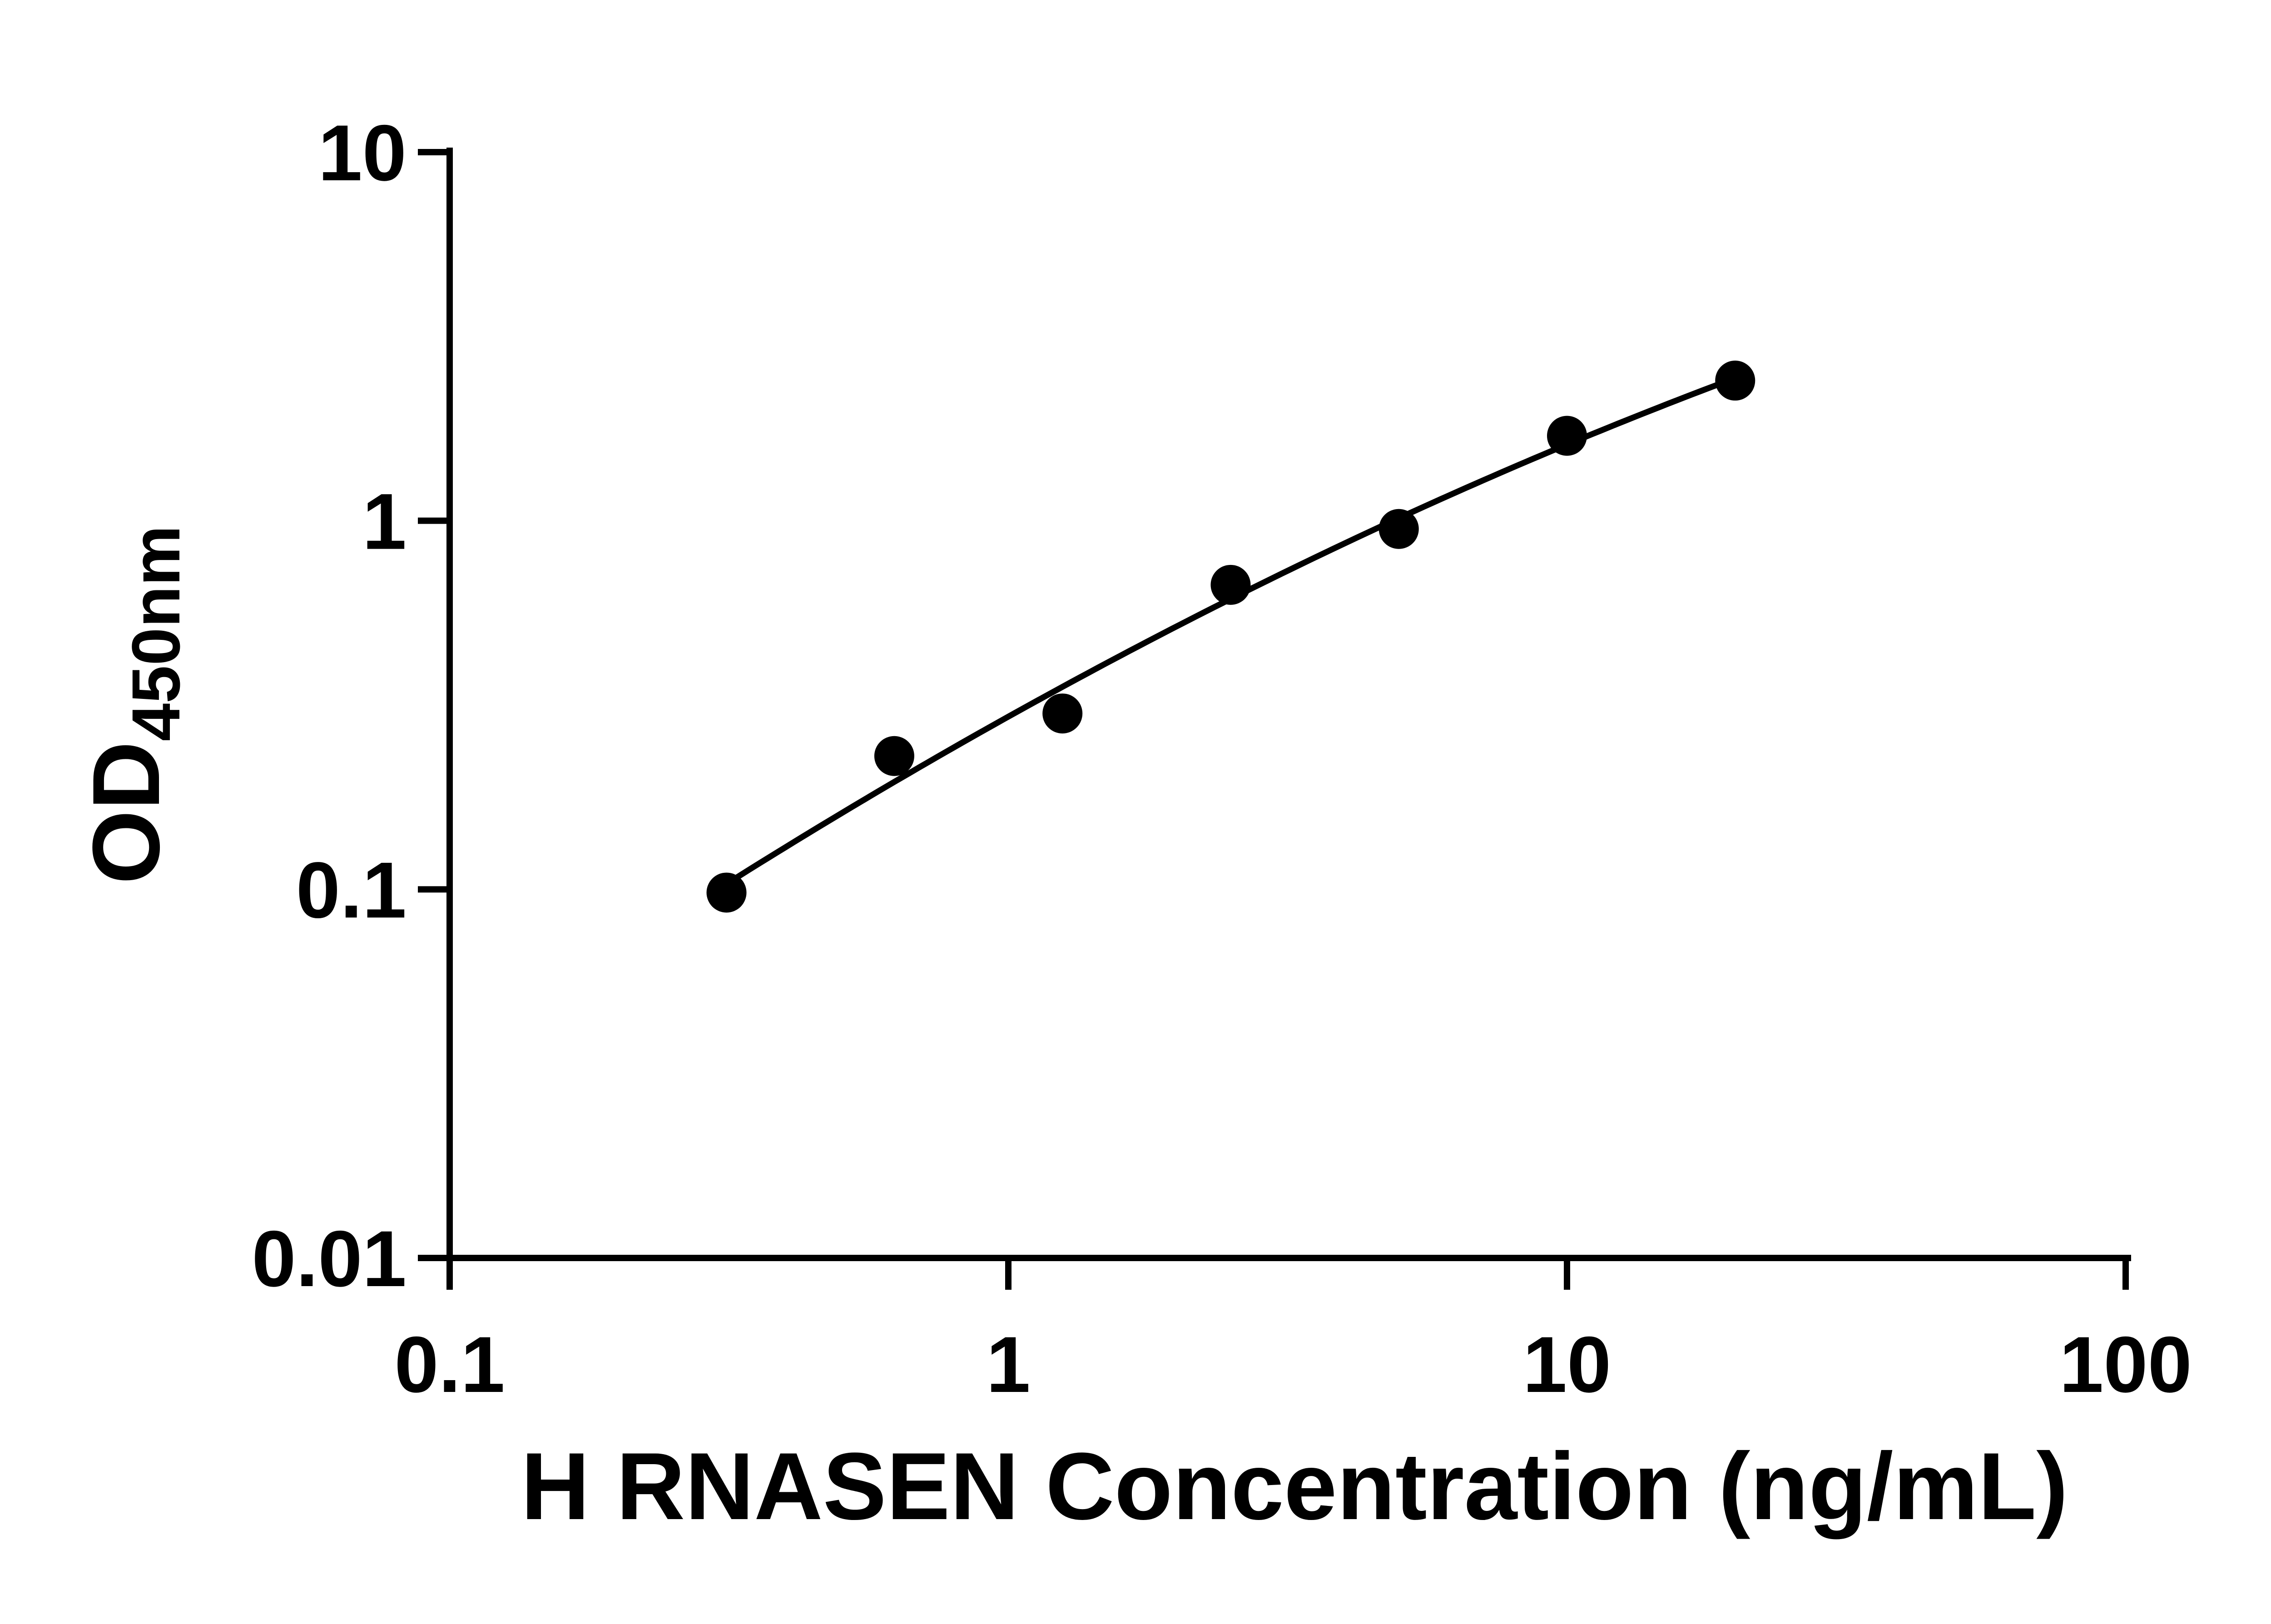 The image size is (2271, 1624). What do you see at coordinates (351, 890) in the screenshot?
I see `y-tick-label: 0.1` at bounding box center [351, 890].